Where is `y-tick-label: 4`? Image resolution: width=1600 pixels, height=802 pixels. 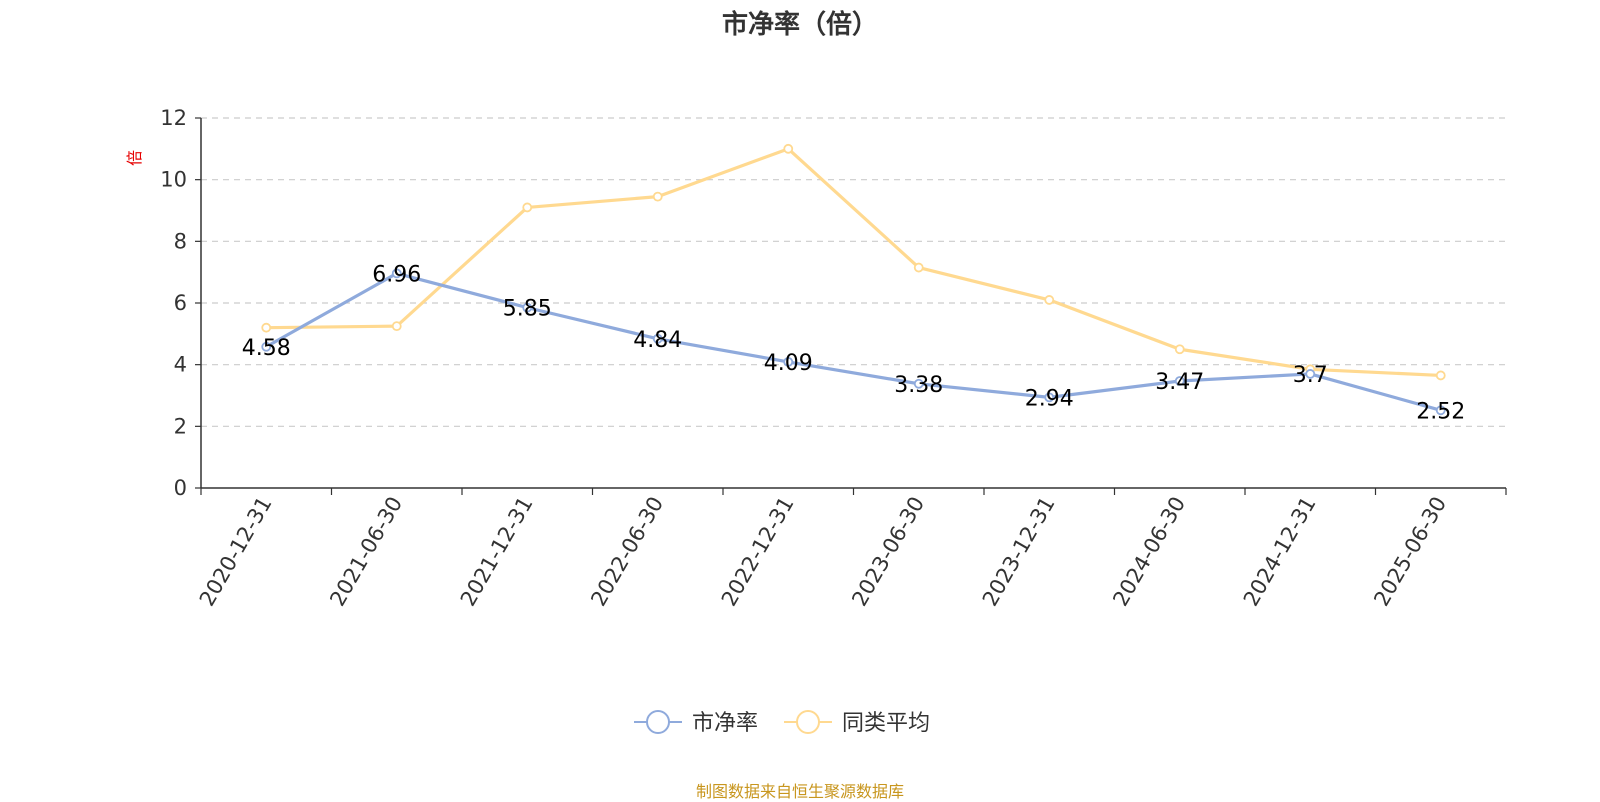
y-tick-label: 4 is located at coordinates (180, 365).